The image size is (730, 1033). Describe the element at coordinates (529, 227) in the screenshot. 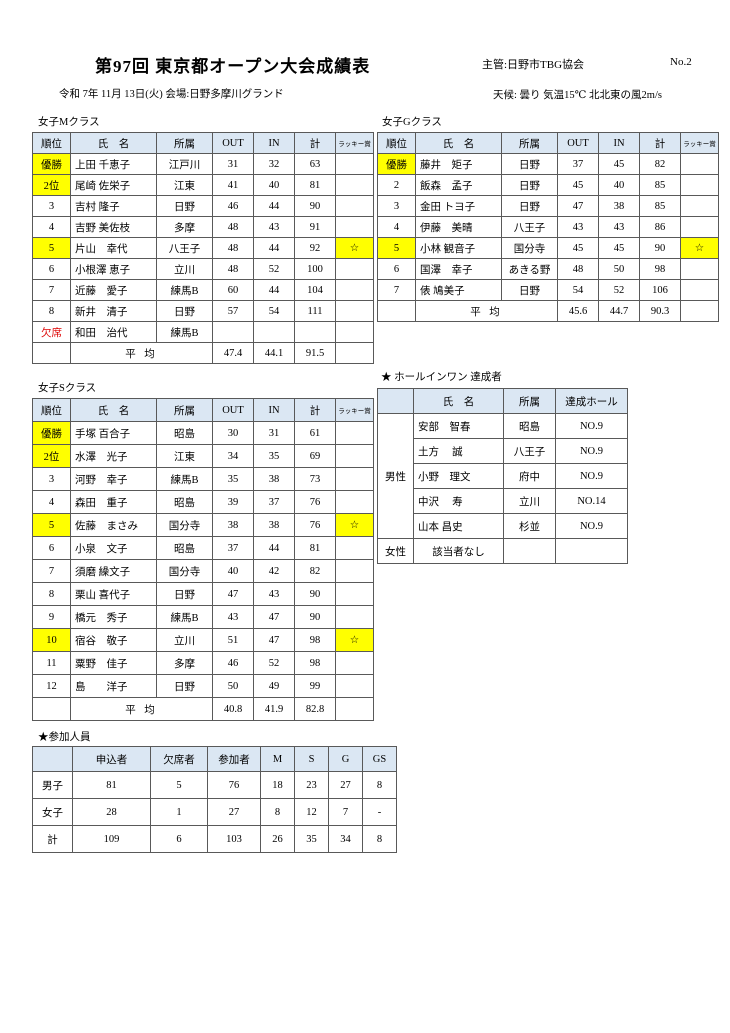

I see `club-cell: 八王子` at that location.